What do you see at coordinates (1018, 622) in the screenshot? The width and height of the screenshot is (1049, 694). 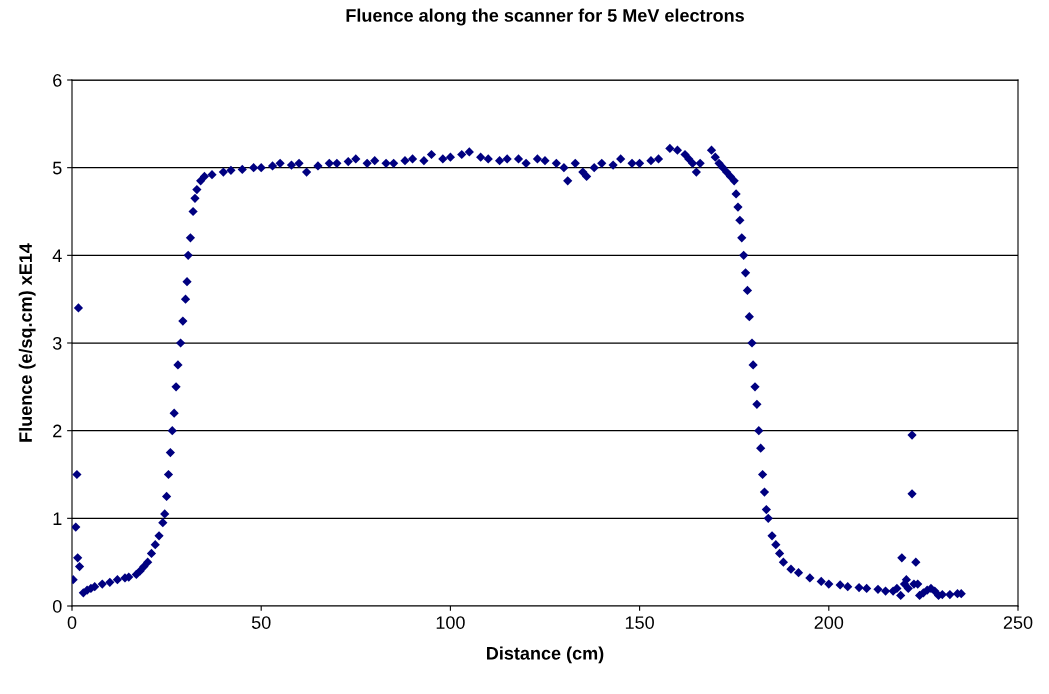 I see `x-tick-label: 250` at bounding box center [1018, 622].